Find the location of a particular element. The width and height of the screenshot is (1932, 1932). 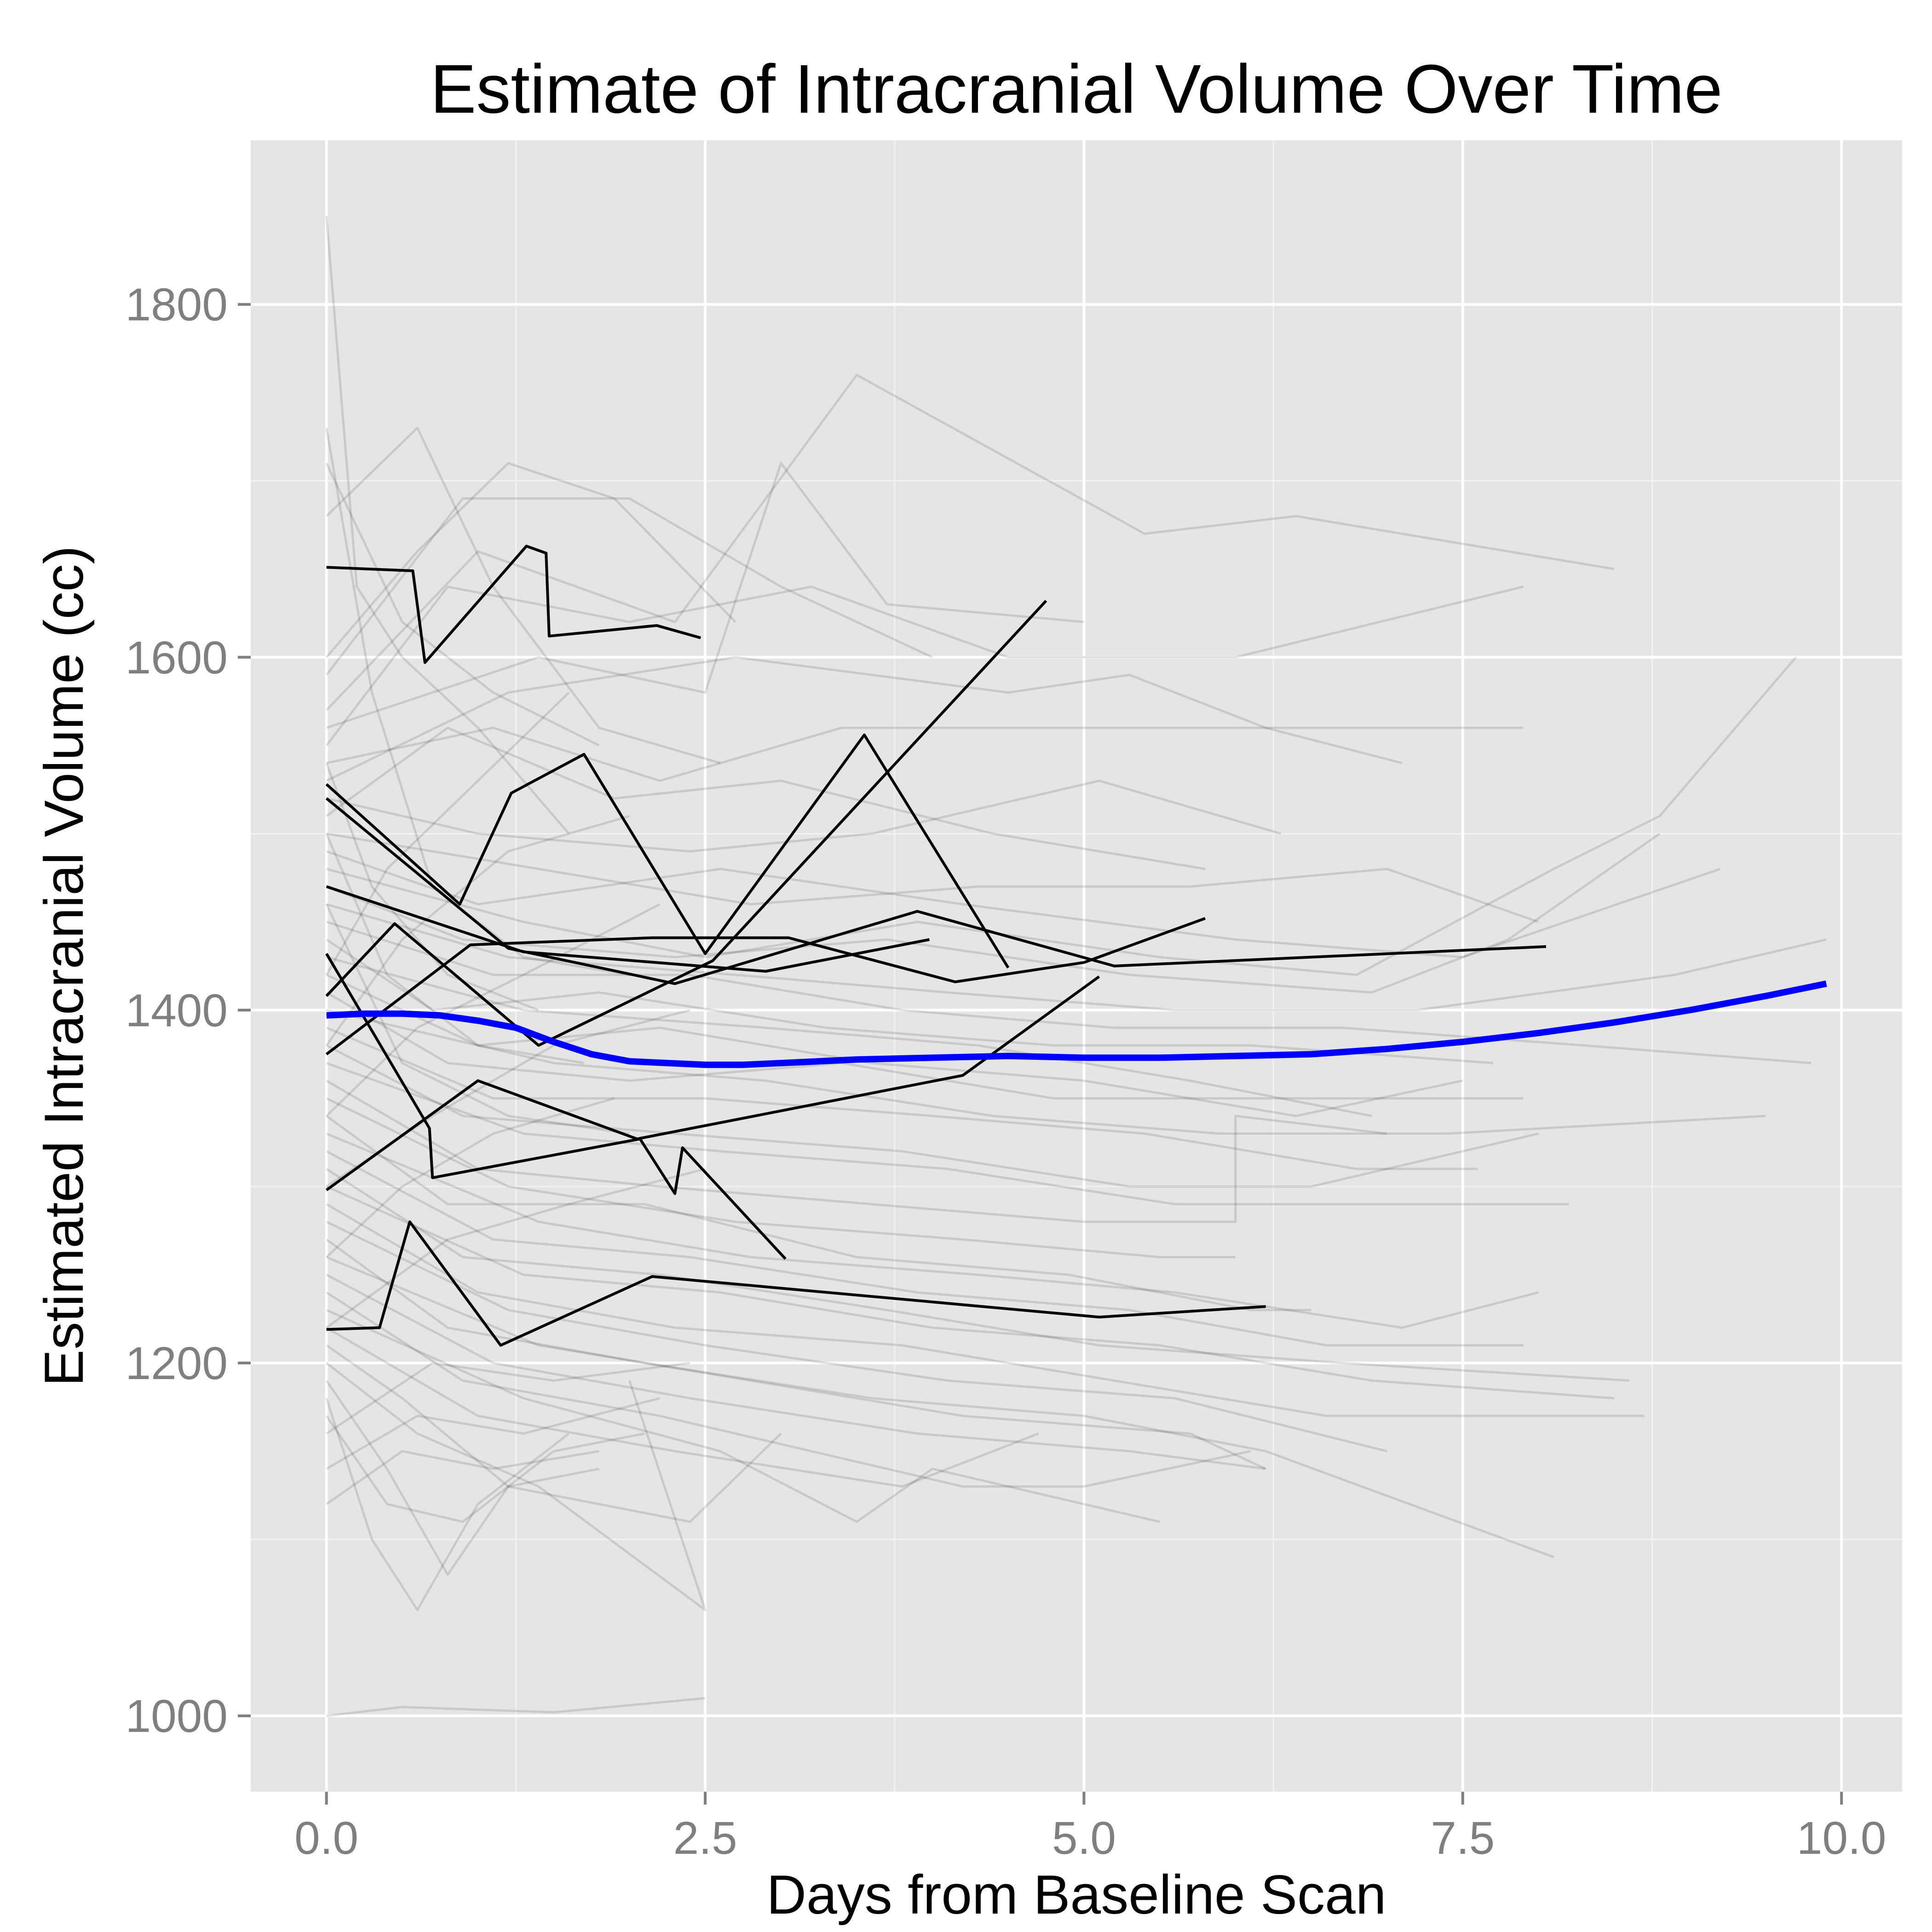

x-axis-label: Days from Baseline Scan is located at coordinates (1076, 1895).